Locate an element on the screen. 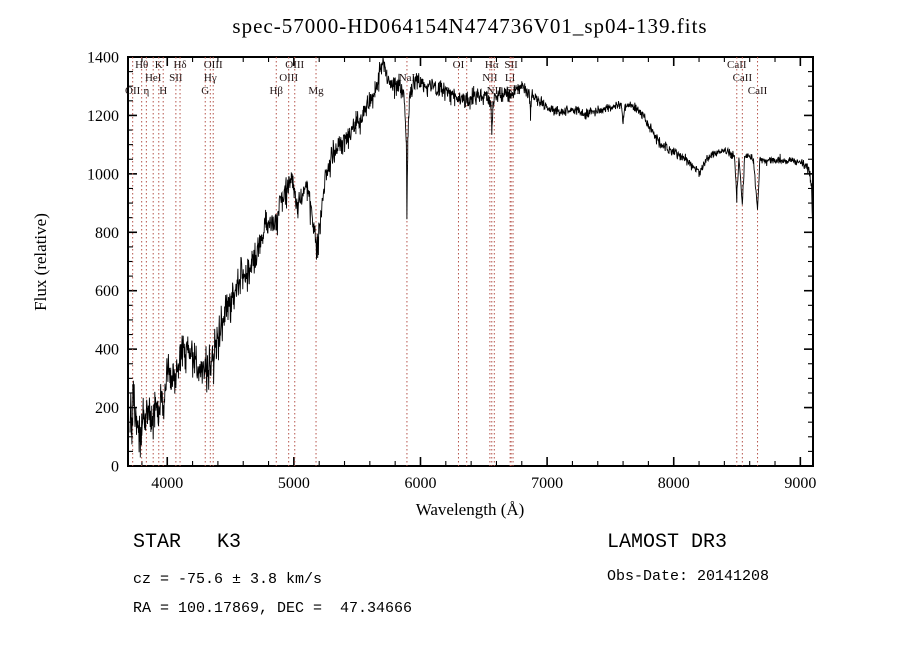 The width and height of the screenshot is (900, 649). spectral-line-label: HeI is located at coordinates (153, 78).